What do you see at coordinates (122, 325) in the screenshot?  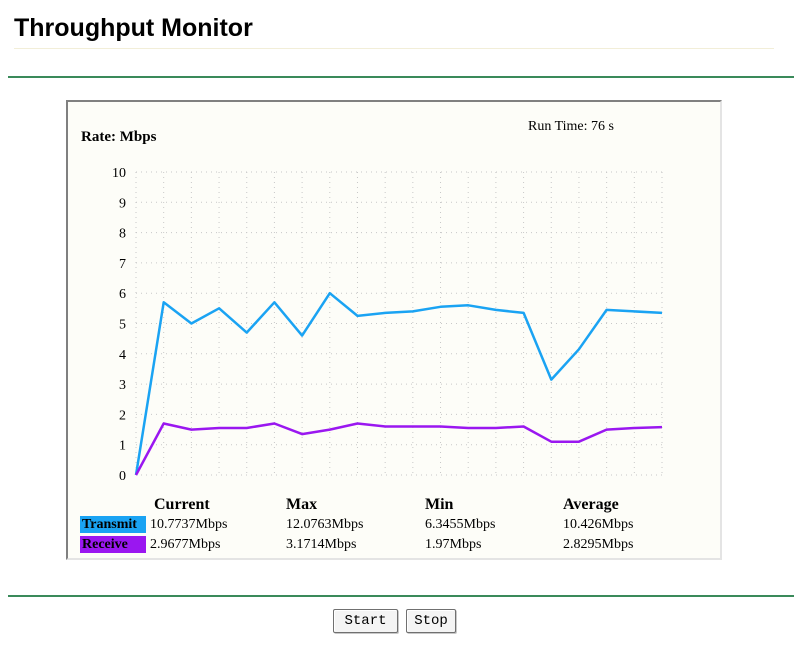 I see `y-tick-label: 5` at bounding box center [122, 325].